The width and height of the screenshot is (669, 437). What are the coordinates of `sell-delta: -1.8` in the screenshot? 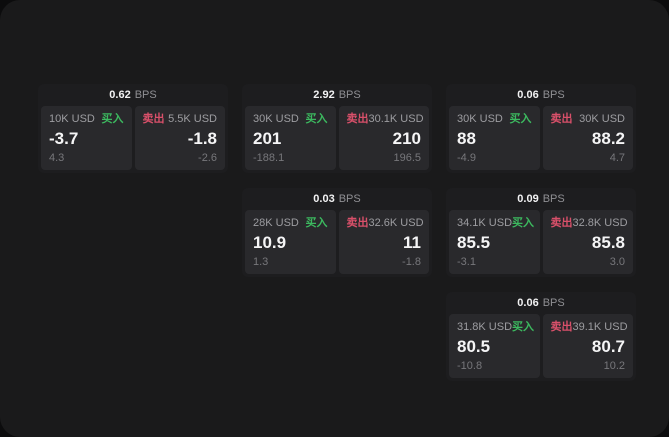 It's located at (411, 262).